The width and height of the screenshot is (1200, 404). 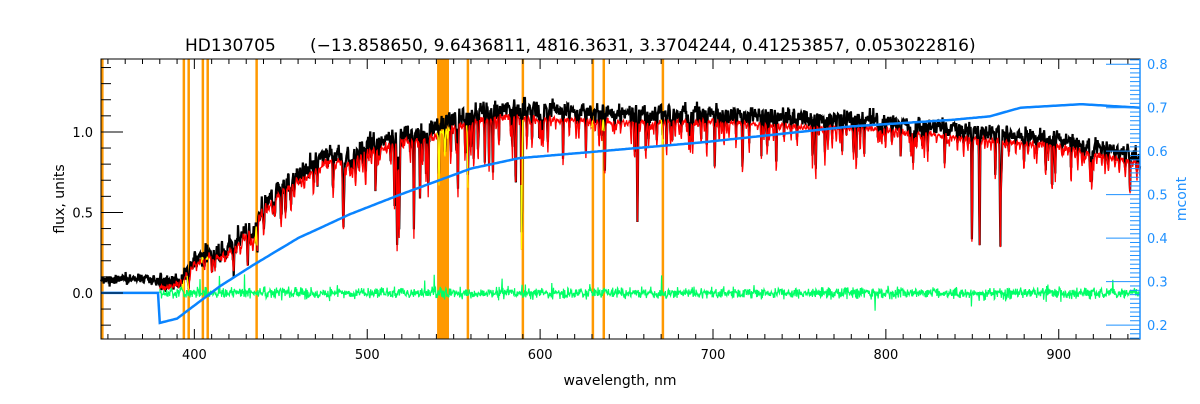 I want to click on x-tick-label: 600, so click(x=540, y=355).